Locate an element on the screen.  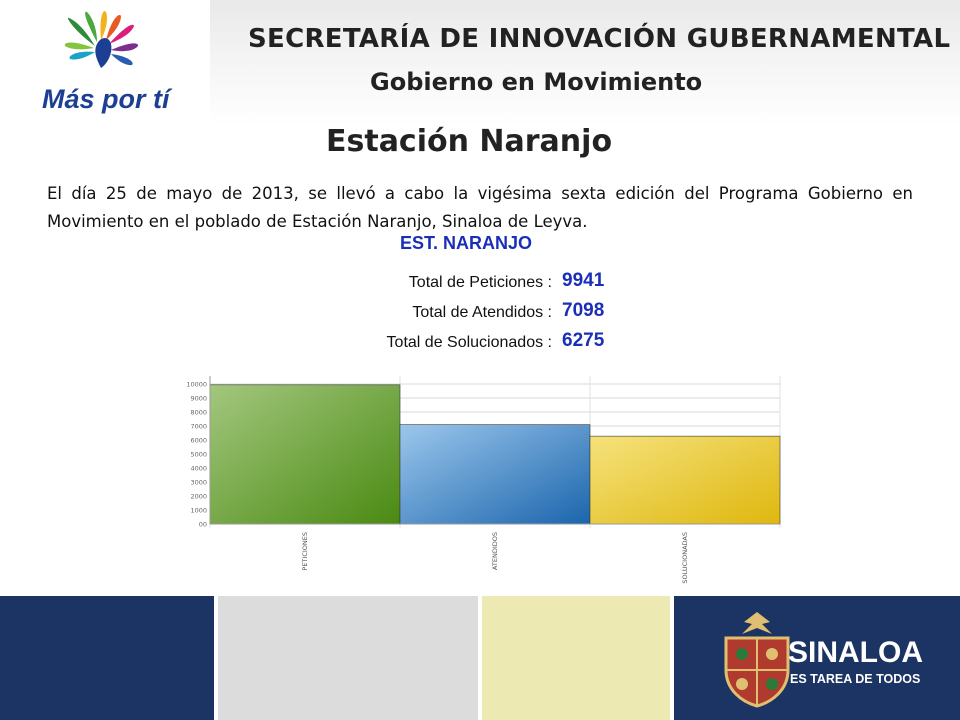
y-tick-label: 8000 is located at coordinates (198, 413).